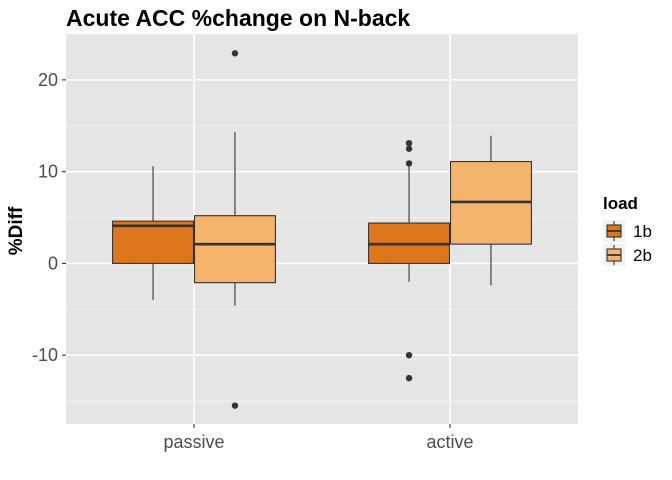 The image size is (672, 480). What do you see at coordinates (48, 80) in the screenshot?
I see `y-tick-label: 20` at bounding box center [48, 80].